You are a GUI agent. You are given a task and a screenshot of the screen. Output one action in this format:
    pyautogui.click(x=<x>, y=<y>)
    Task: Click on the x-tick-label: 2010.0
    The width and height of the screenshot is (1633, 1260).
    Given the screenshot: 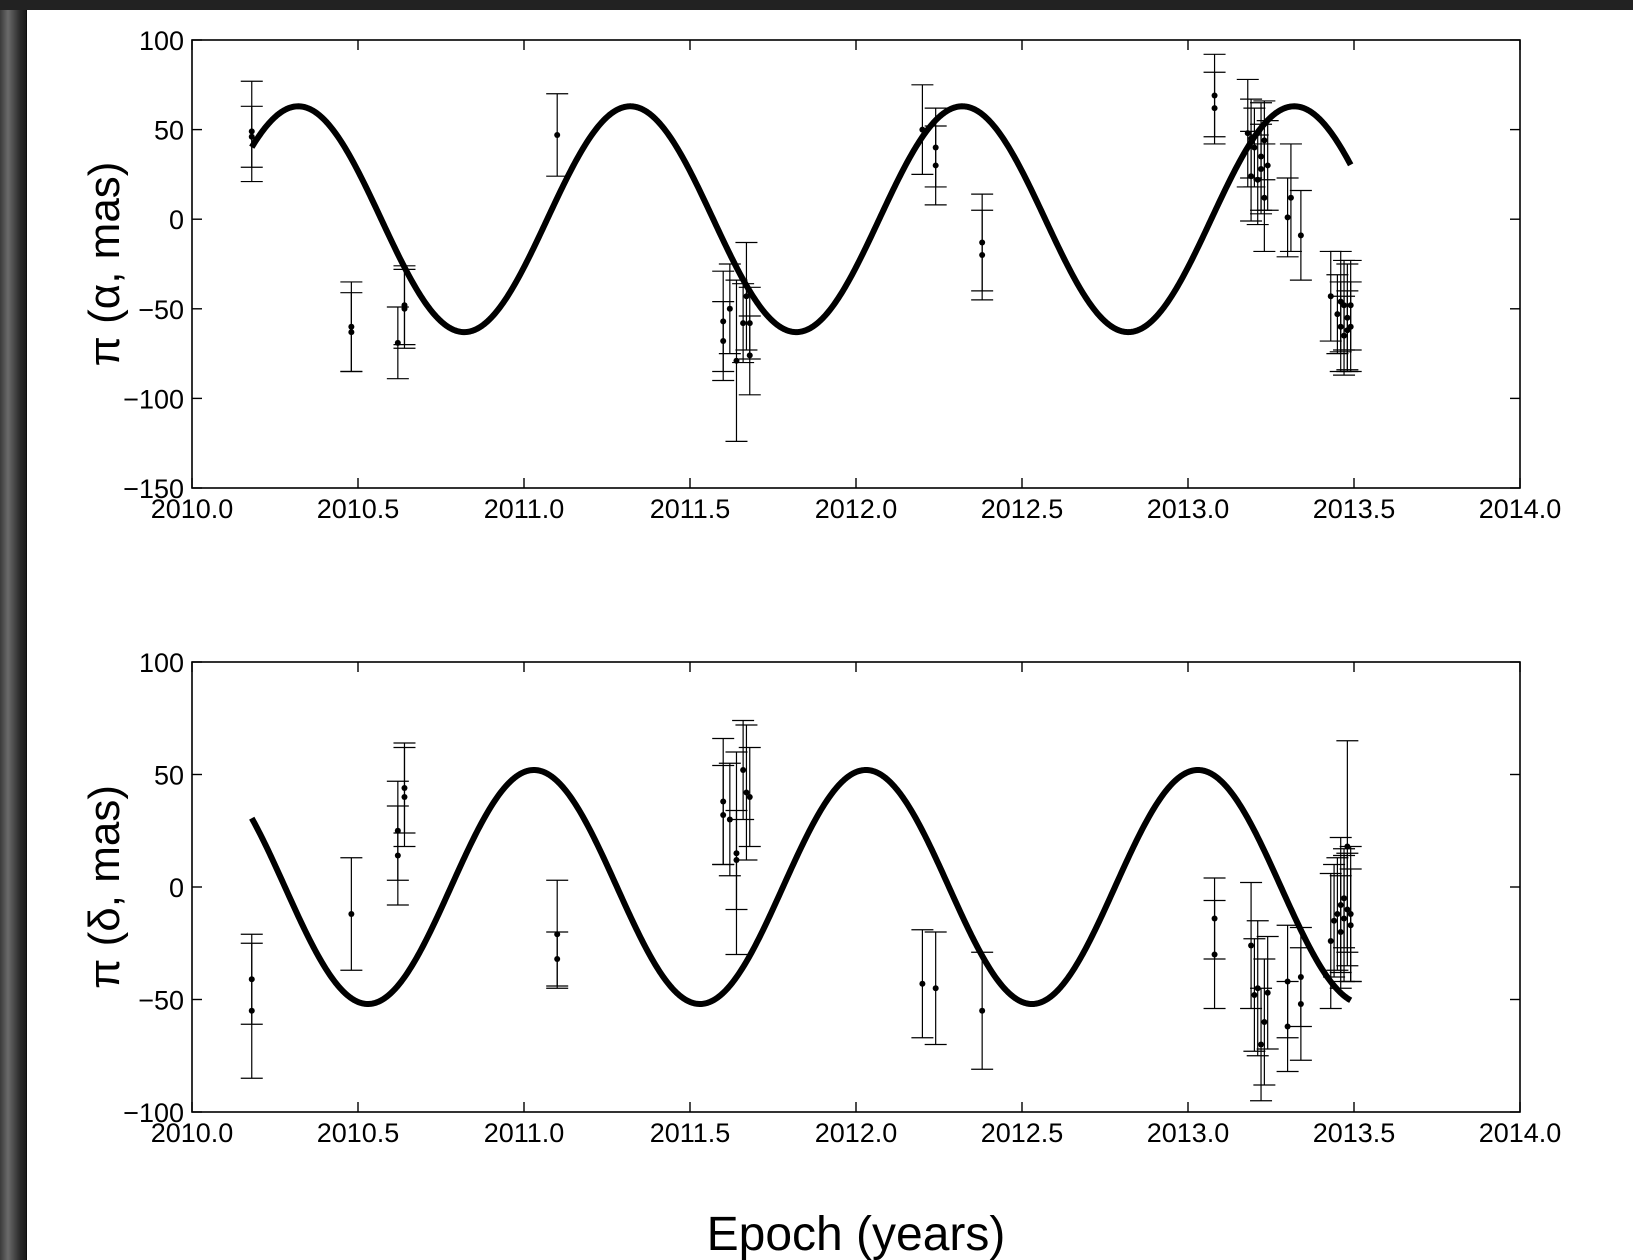 What is the action you would take?
    pyautogui.click(x=192, y=509)
    